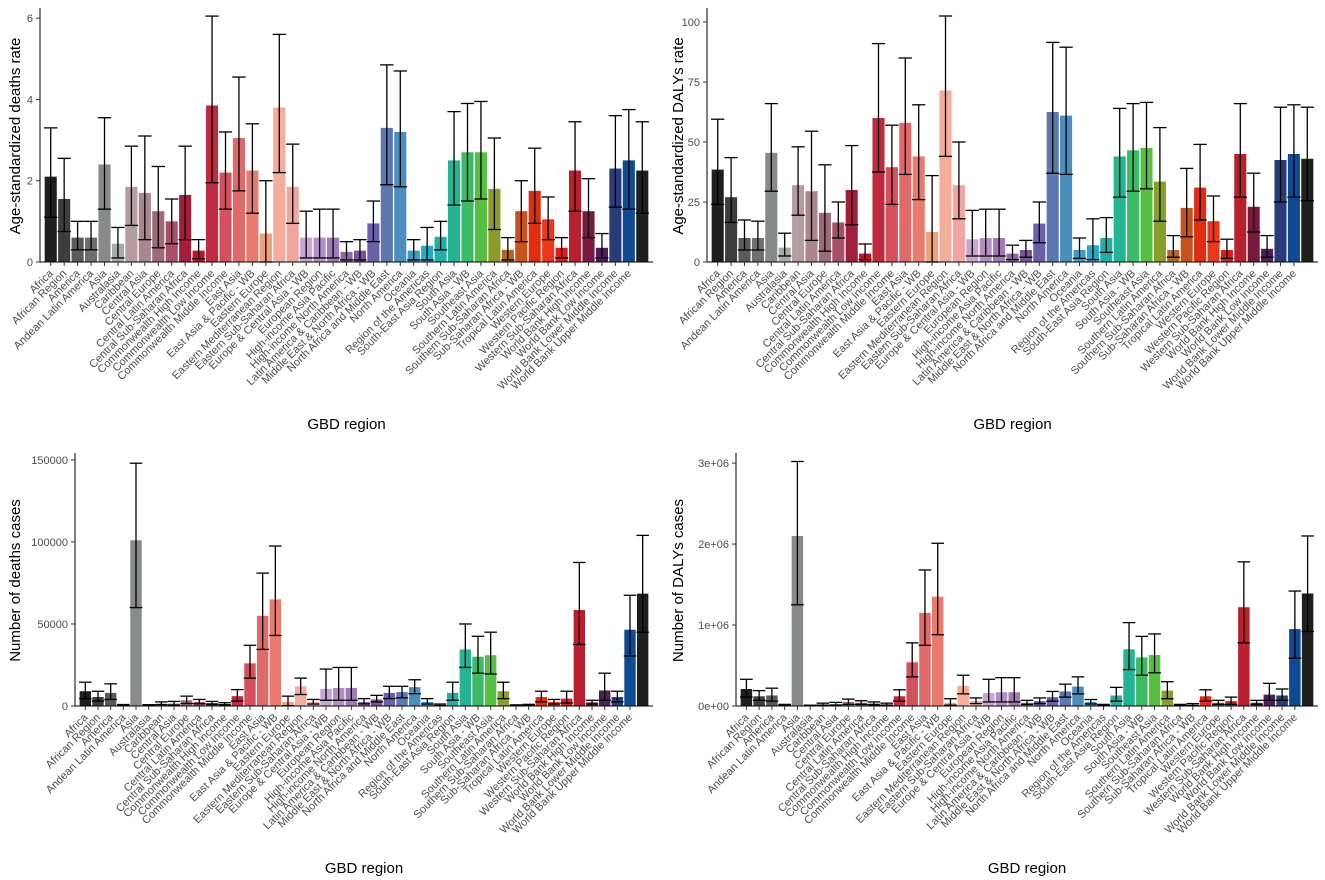 Image resolution: width=1325 pixels, height=880 pixels. Describe the element at coordinates (678, 580) in the screenshot. I see `y-axis-title: Number of DALYs cases` at that location.